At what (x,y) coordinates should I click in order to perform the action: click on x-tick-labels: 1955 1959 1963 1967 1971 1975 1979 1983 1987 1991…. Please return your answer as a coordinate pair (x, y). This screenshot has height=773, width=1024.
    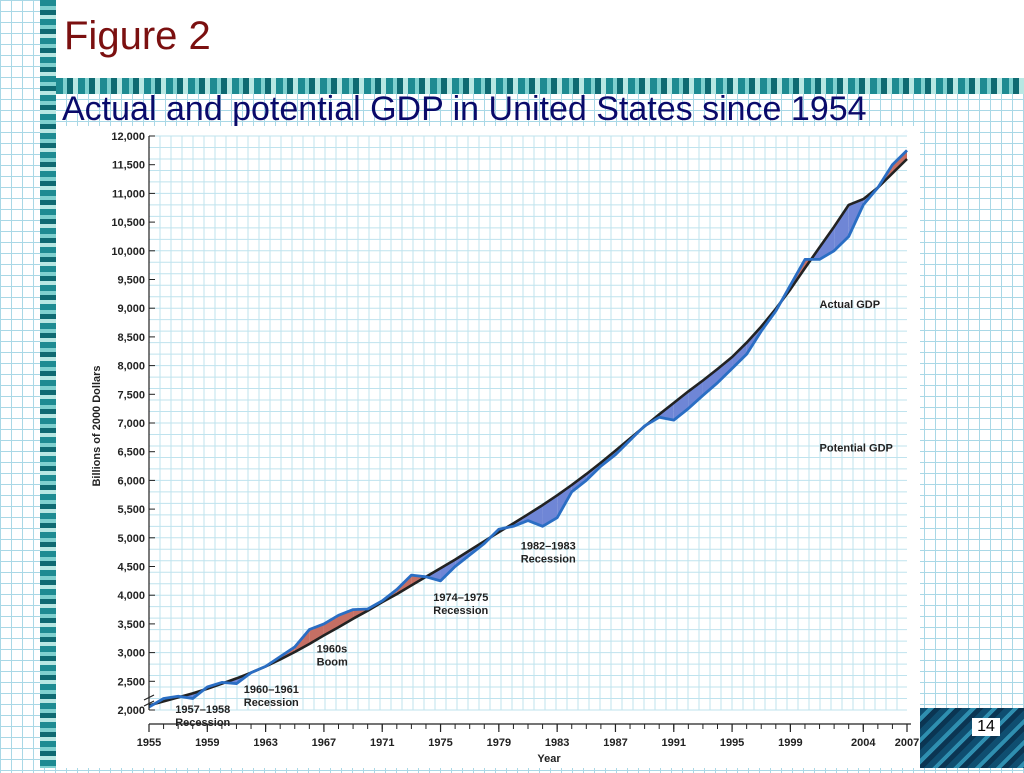
    Looking at the image, I should click on (528, 743).